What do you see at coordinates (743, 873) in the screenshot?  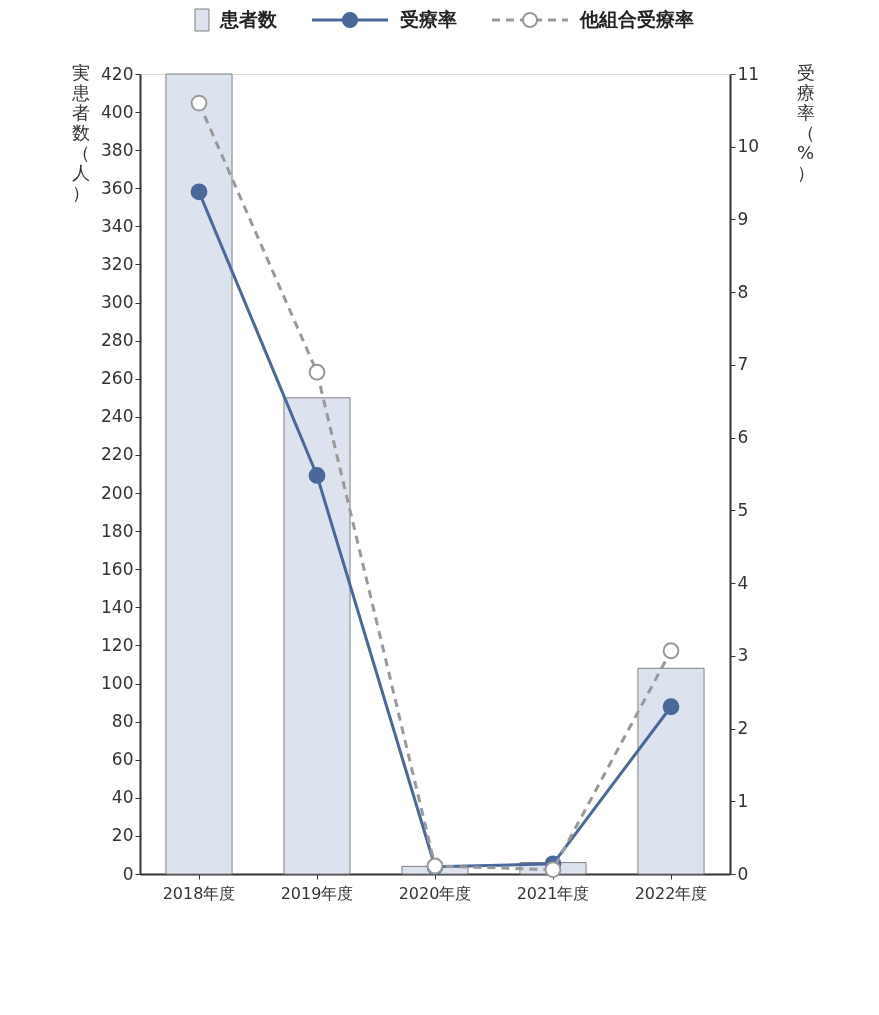 I see `y2-tick-label: 0` at bounding box center [743, 873].